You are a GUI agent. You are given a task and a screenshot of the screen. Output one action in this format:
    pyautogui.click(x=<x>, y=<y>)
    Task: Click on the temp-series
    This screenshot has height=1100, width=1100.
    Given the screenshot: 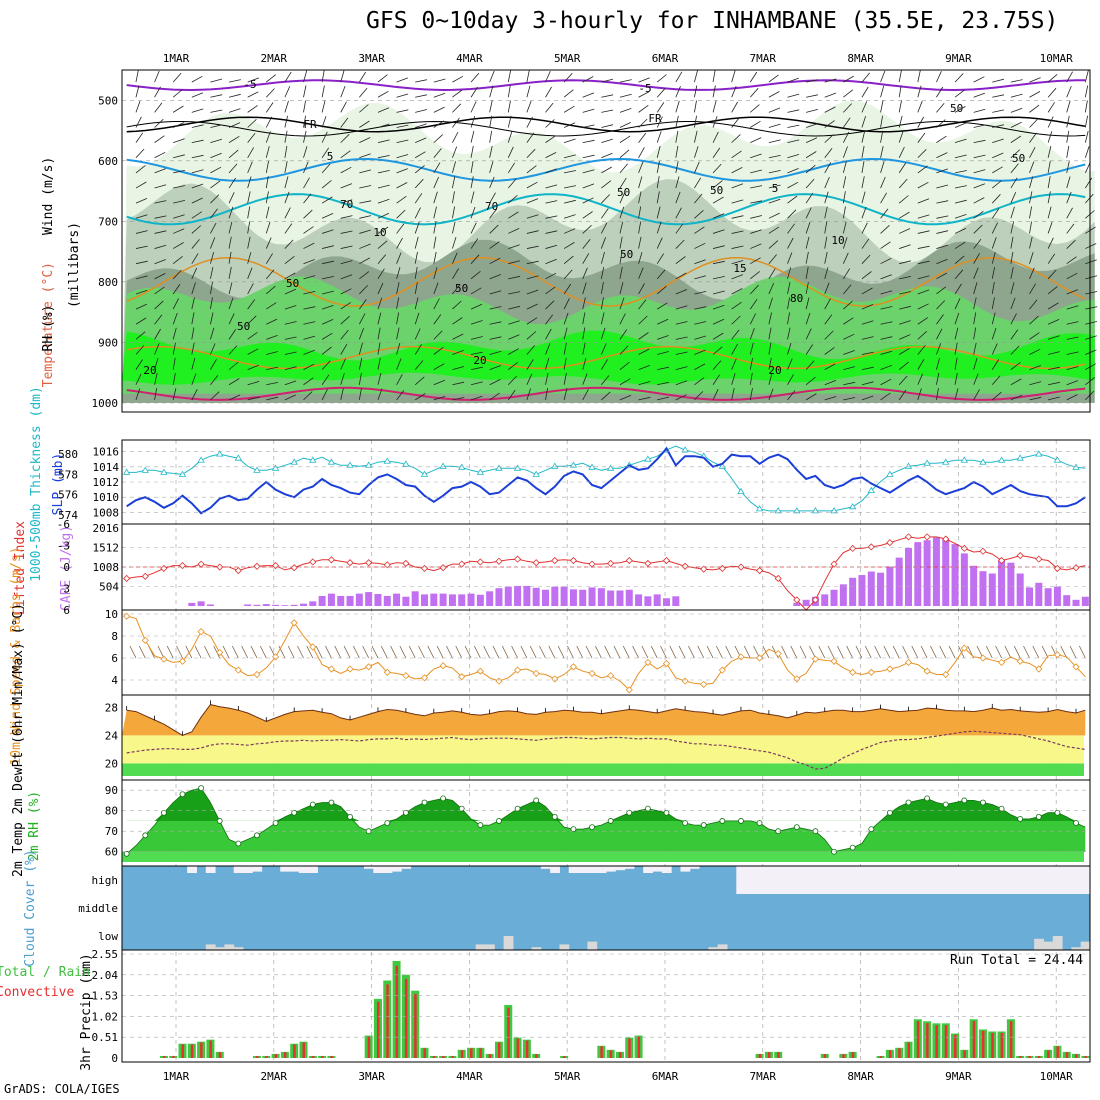 What is the action you would take?
    pyautogui.click(x=606, y=720)
    